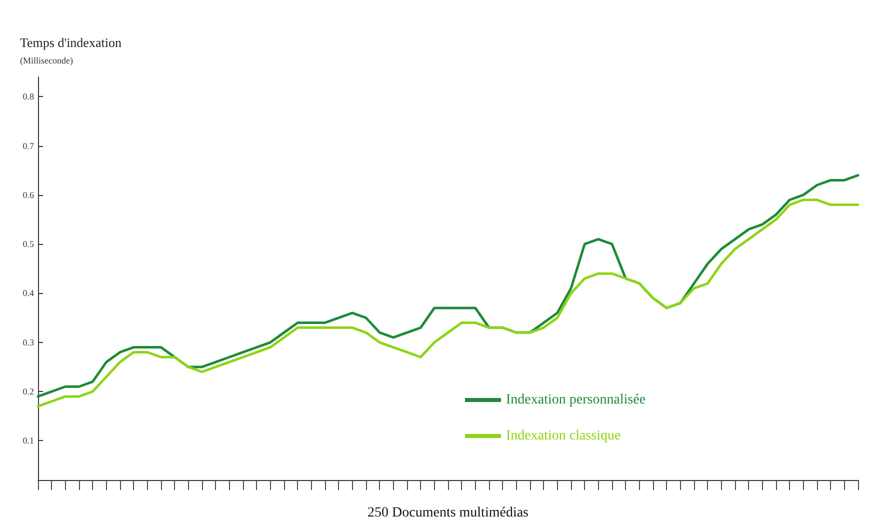 The image size is (872, 525). What do you see at coordinates (28, 342) in the screenshot?
I see `y-tick-label: 0.3` at bounding box center [28, 342].